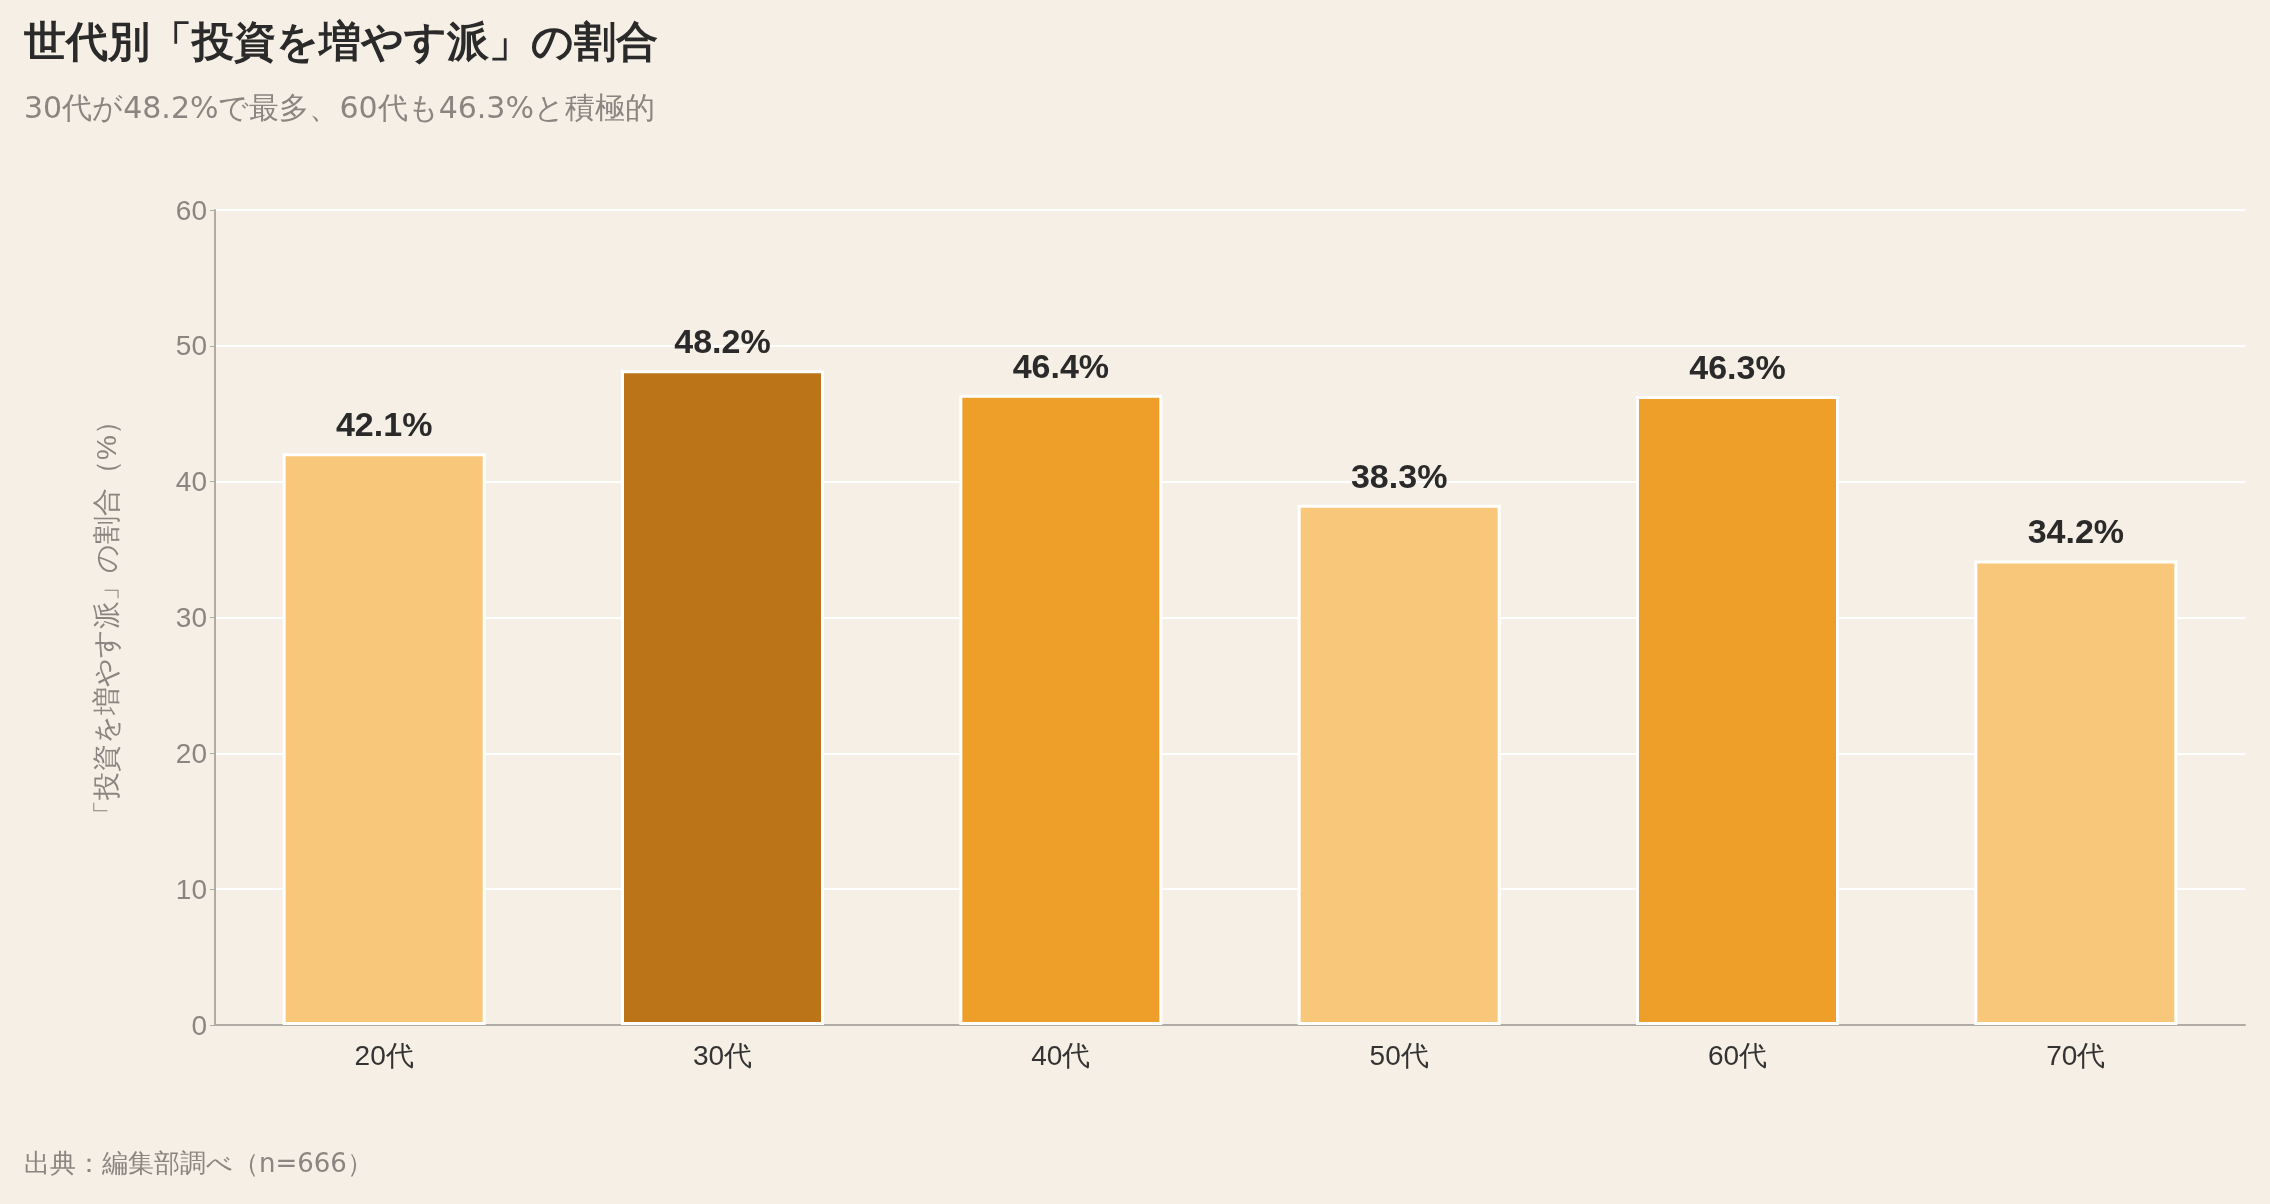 The image size is (2270, 1204). What do you see at coordinates (339, 108) in the screenshot?
I see `chart-subtitle: 30代が48.2%で最多、60代も46.3%と積極的` at bounding box center [339, 108].